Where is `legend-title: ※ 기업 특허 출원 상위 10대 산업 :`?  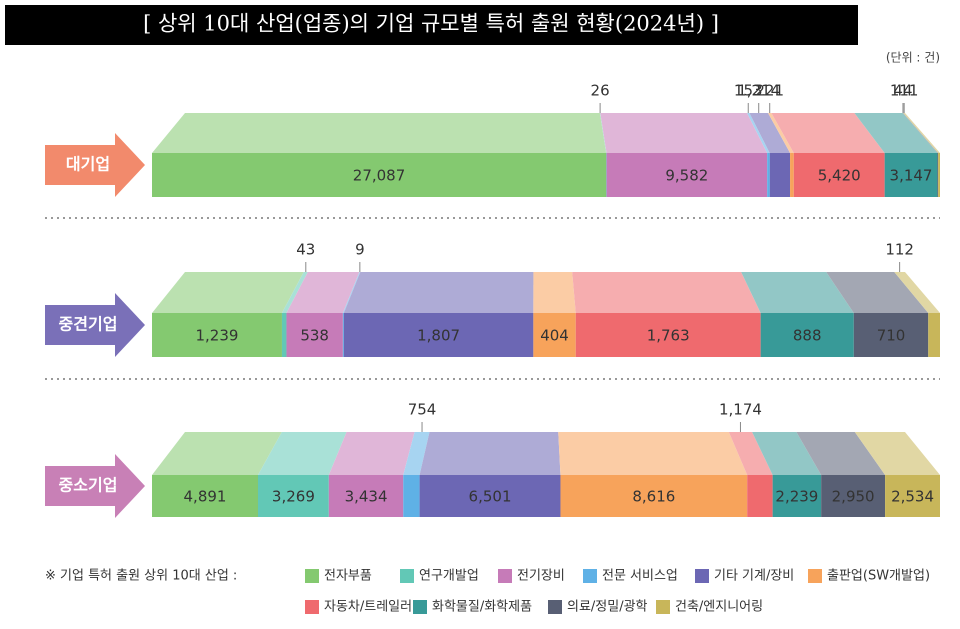 legend-title: ※ 기업 특허 출원 상위 10대 산업 : is located at coordinates (141, 576).